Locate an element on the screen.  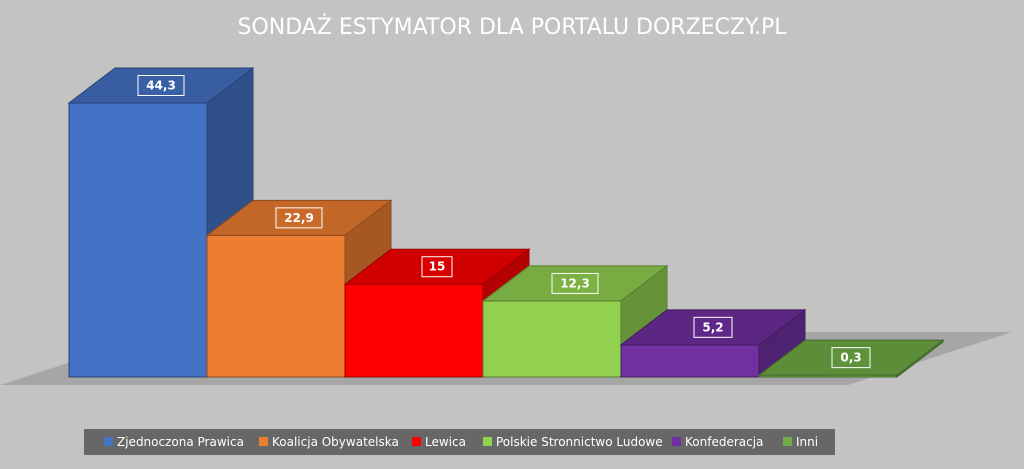
bar-5: 5,2 is located at coordinates (713, 343).